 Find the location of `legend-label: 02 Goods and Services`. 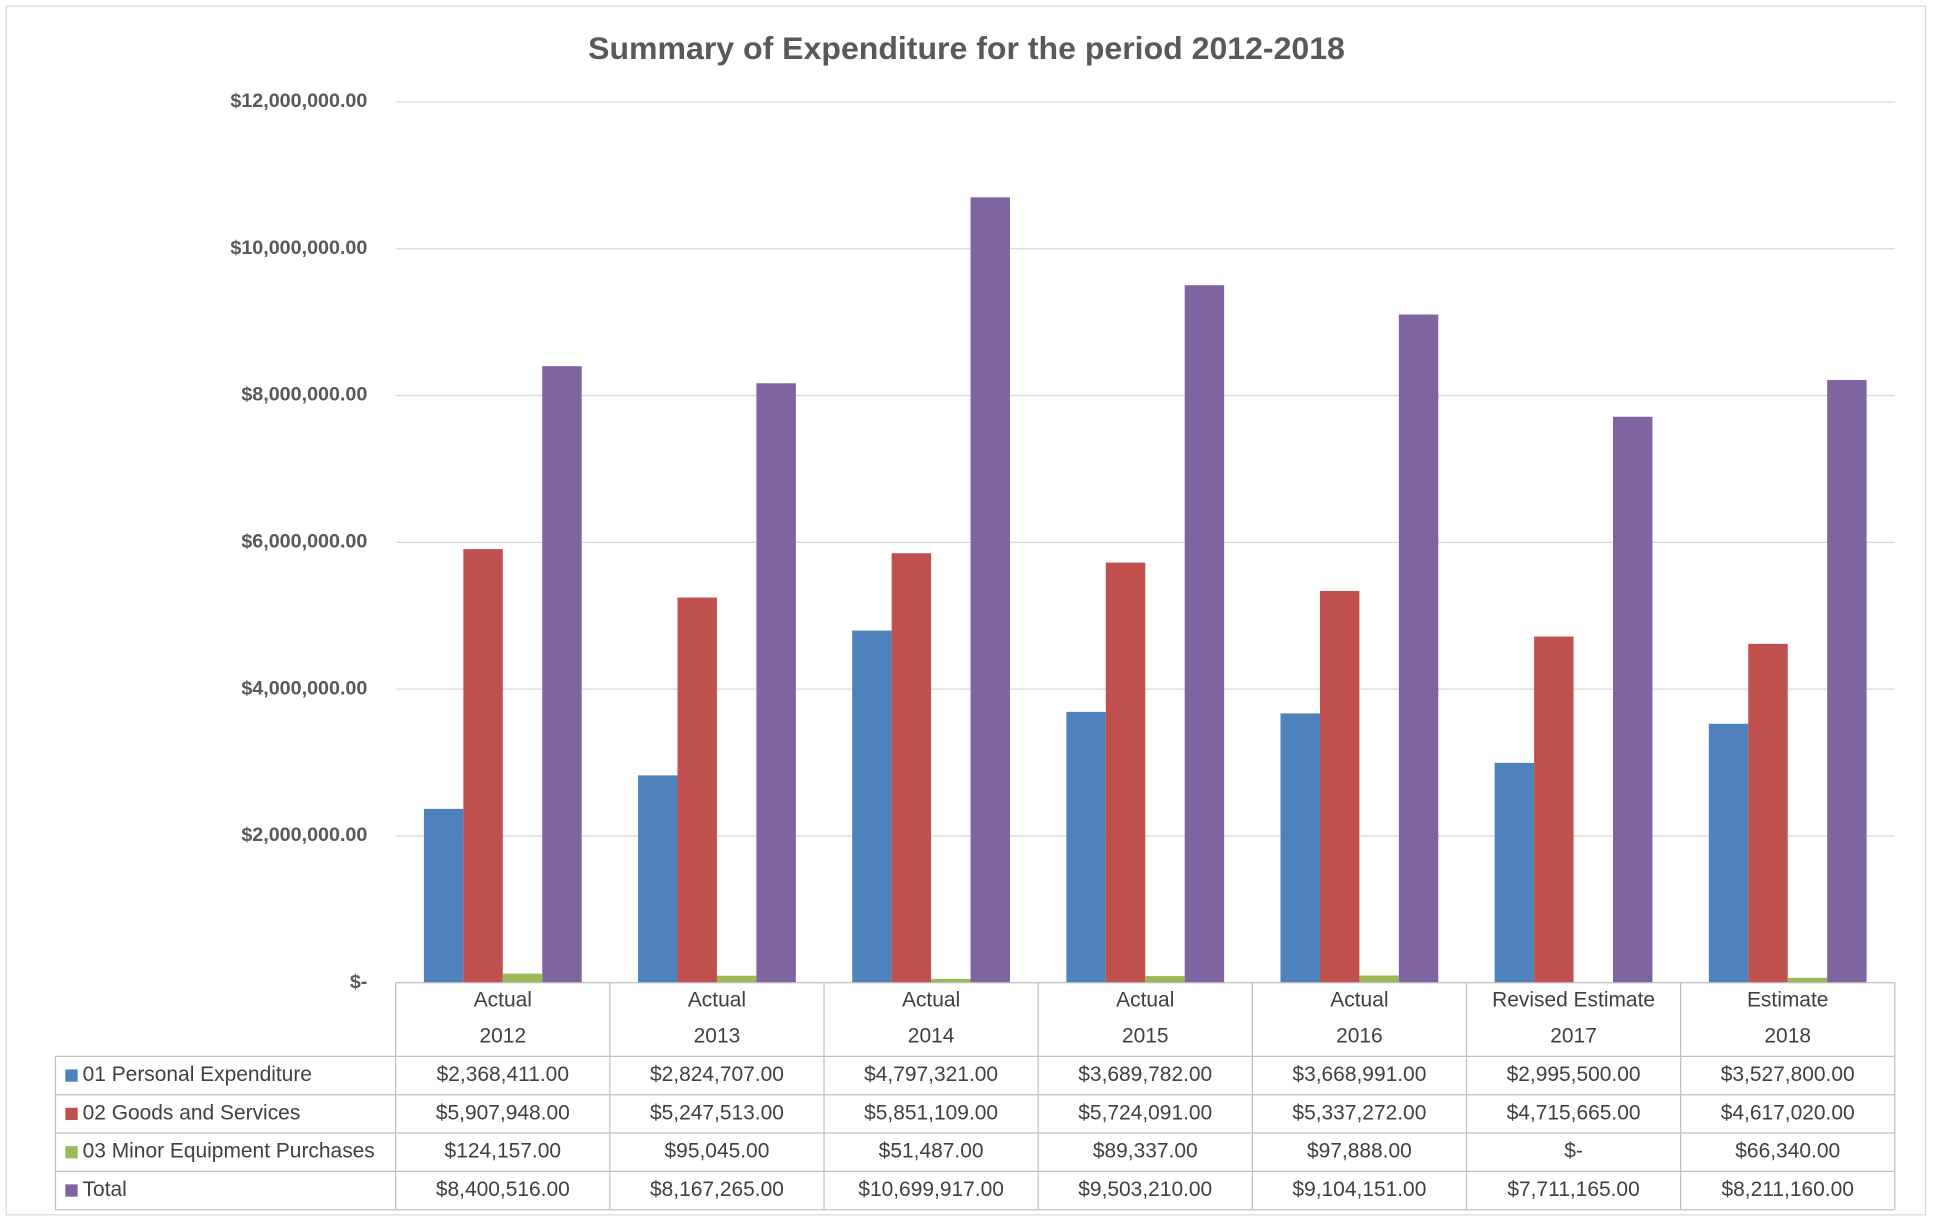

legend-label: 02 Goods and Services is located at coordinates (192, 1112).